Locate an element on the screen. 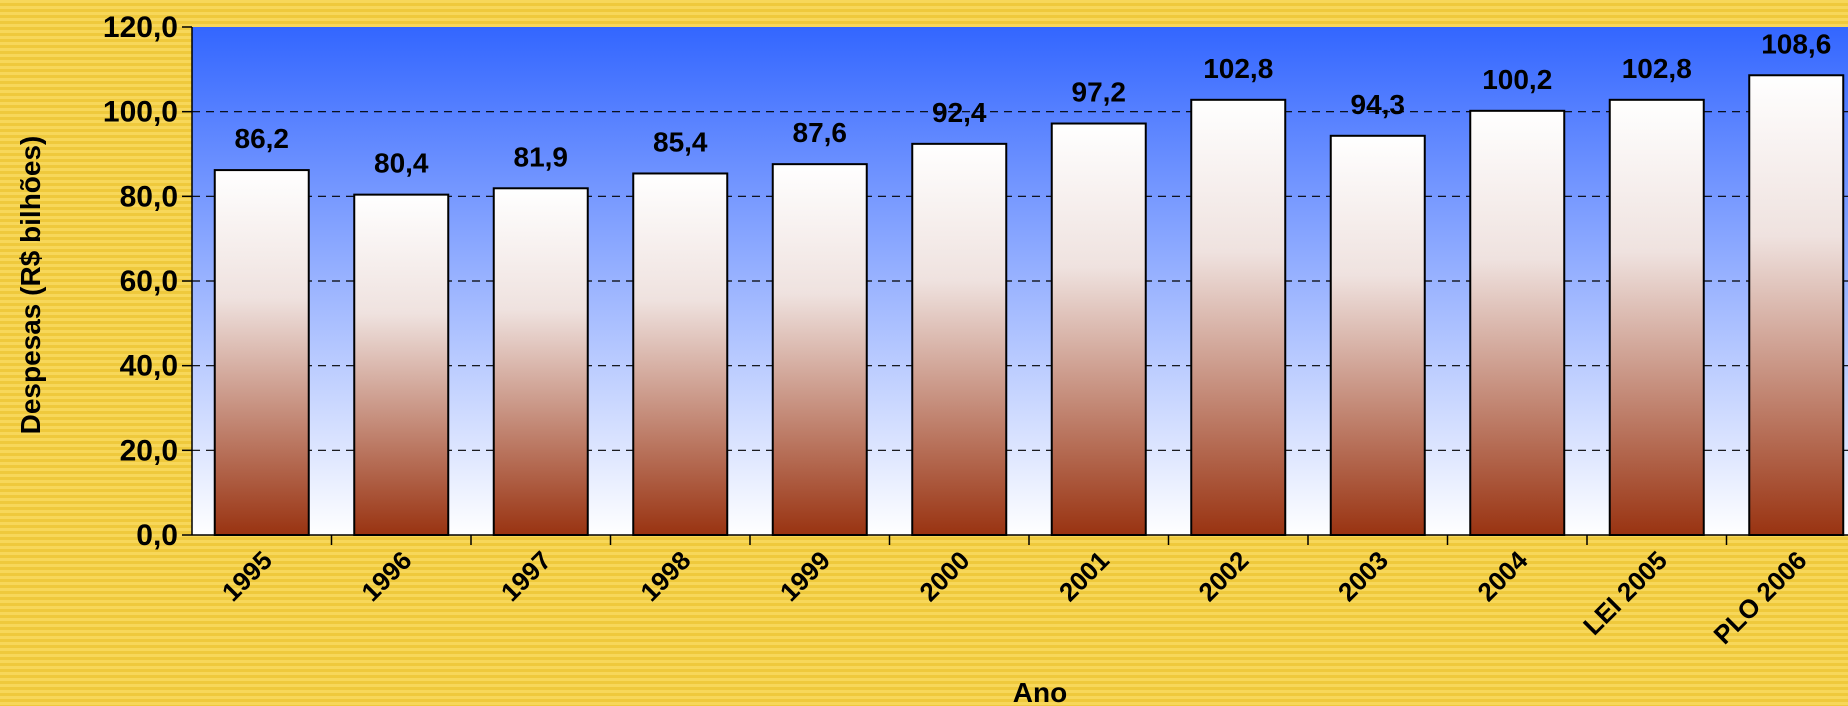 This screenshot has width=1848, height=706. bar-value-label: 108,6 is located at coordinates (1796, 43).